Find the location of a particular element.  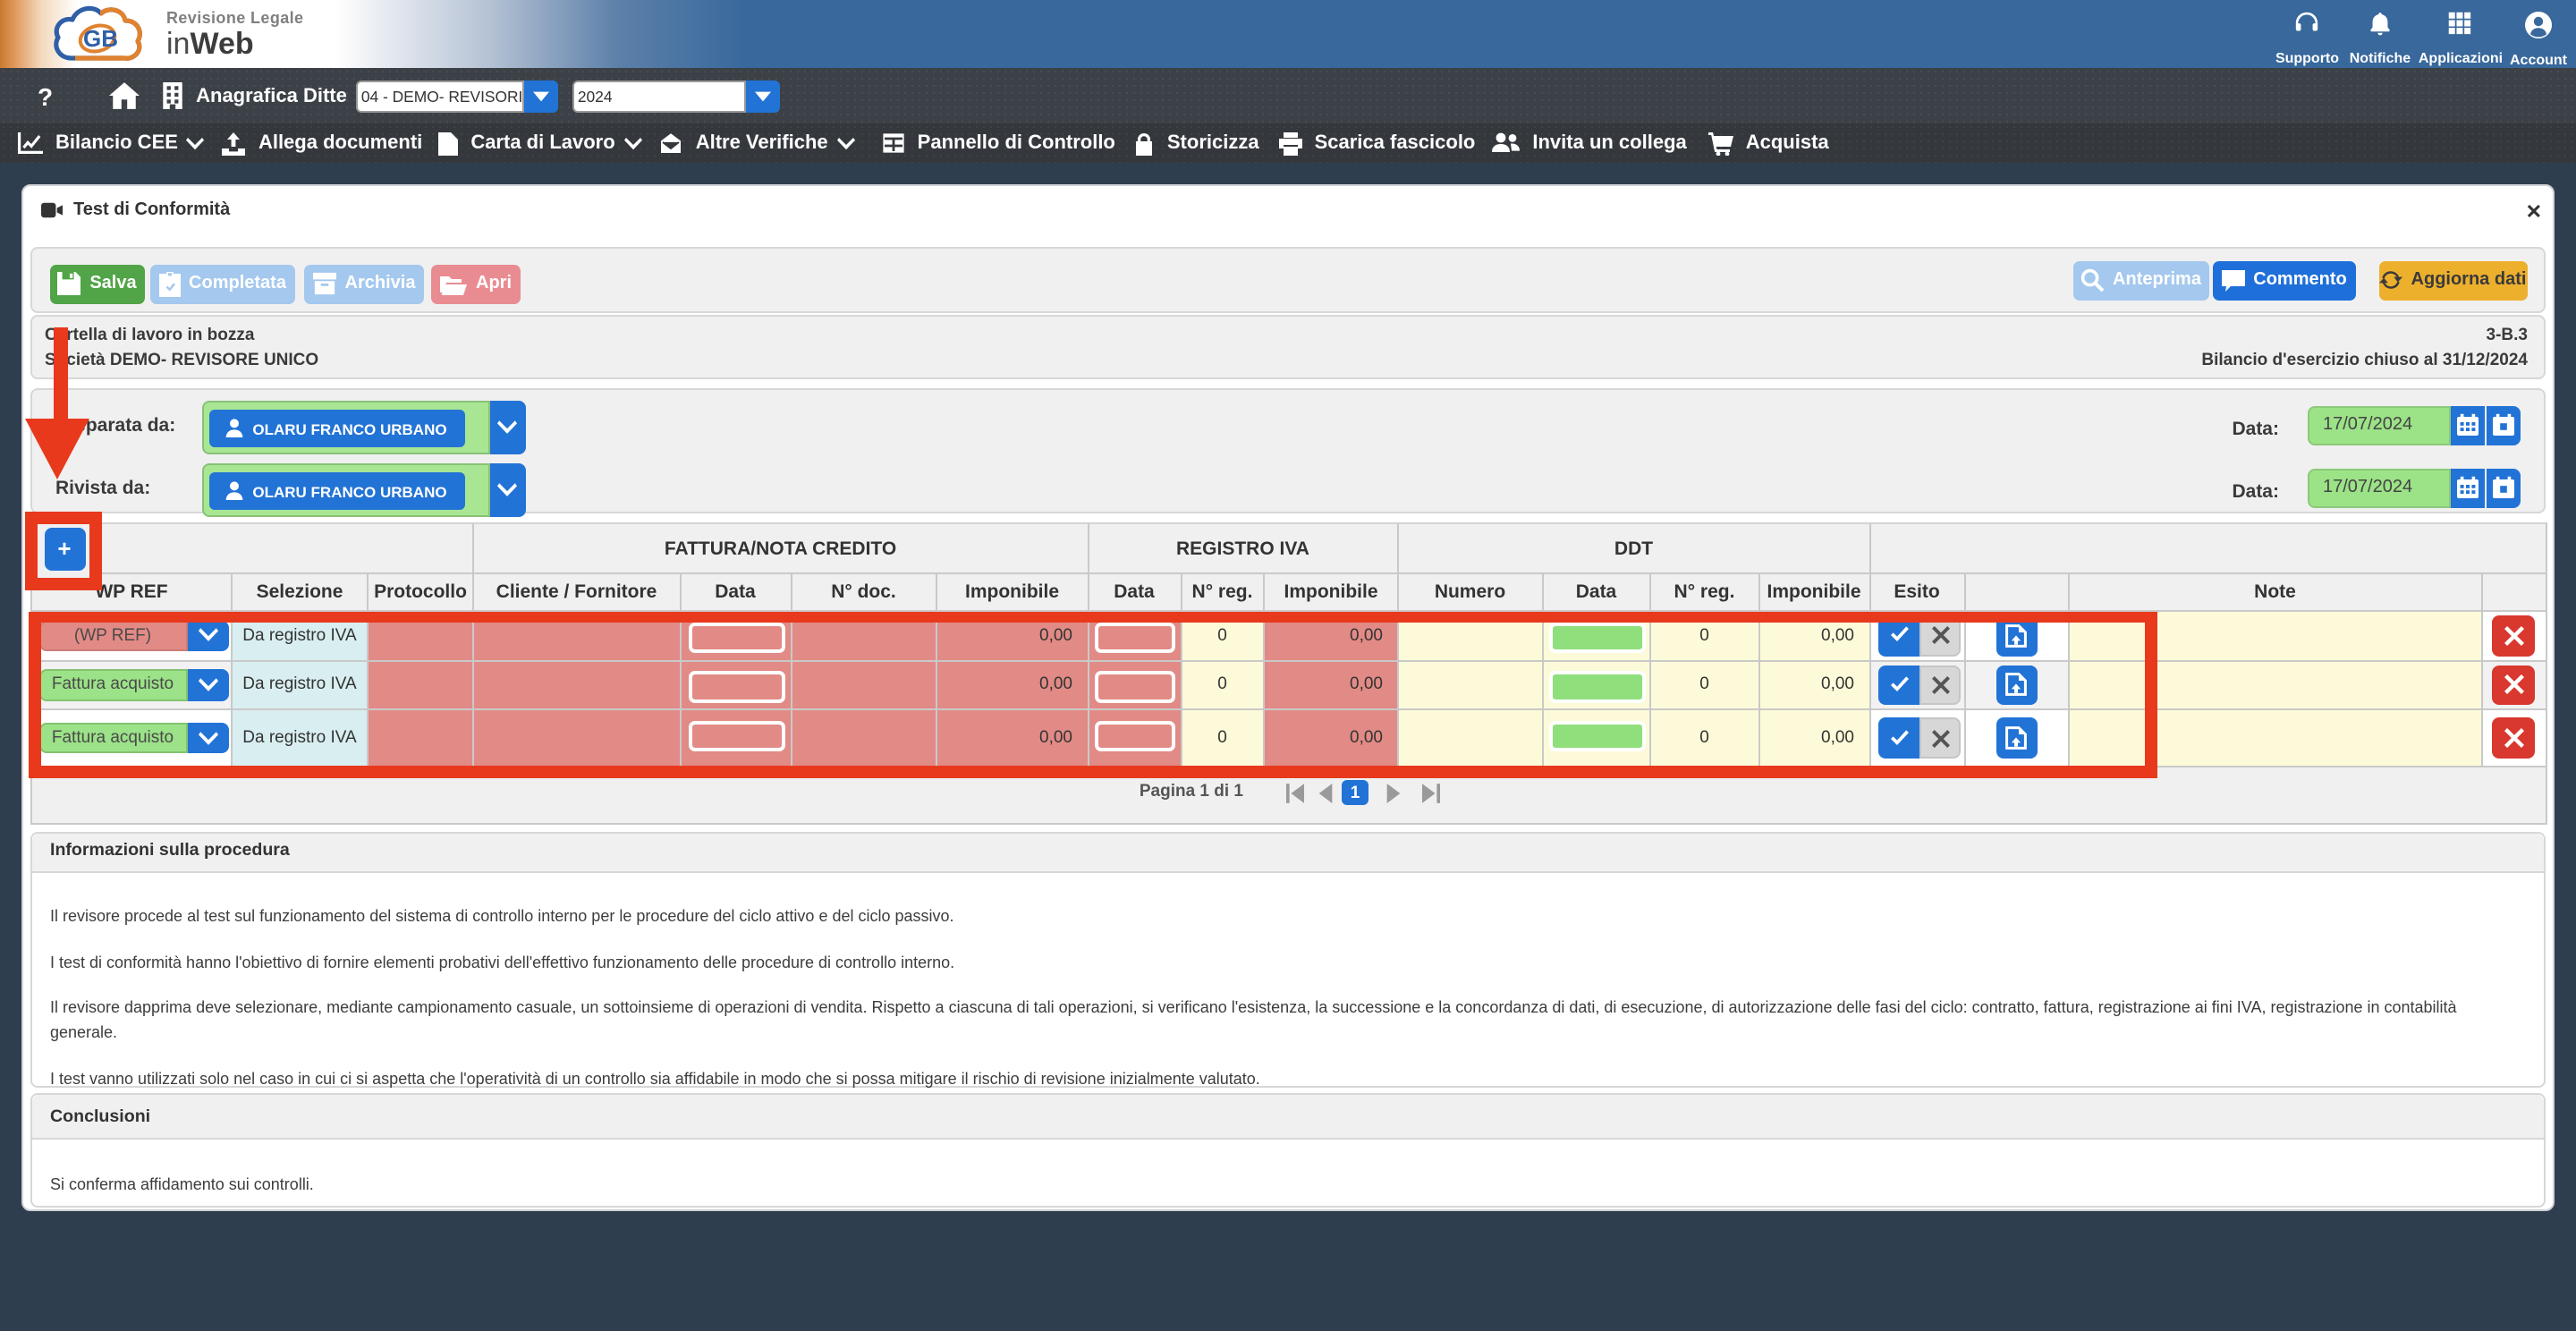

svg-text: GB is located at coordinates (100, 38).